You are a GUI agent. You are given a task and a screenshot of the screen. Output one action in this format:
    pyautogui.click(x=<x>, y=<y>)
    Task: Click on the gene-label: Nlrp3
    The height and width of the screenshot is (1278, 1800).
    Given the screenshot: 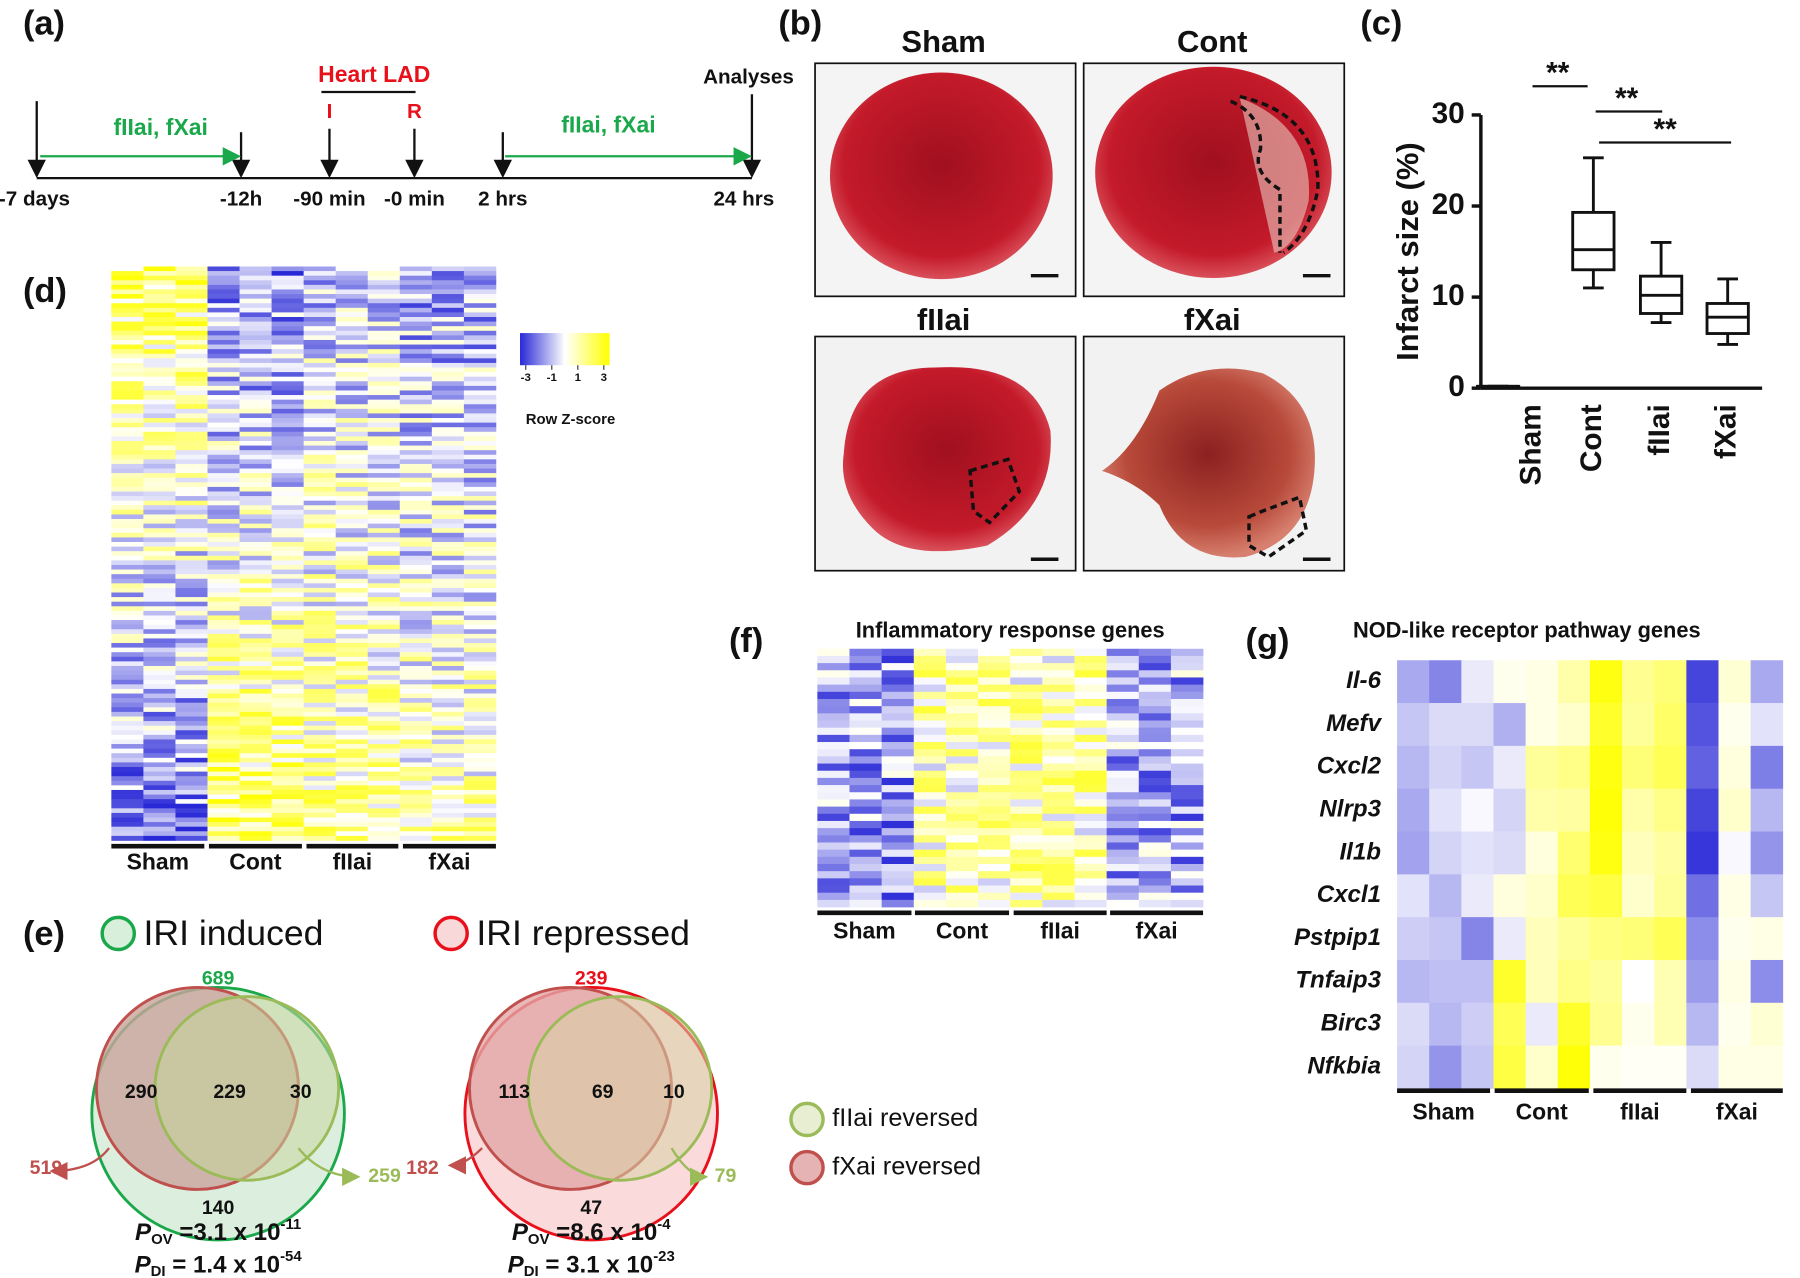 What is the action you would take?
    pyautogui.click(x=1350, y=808)
    